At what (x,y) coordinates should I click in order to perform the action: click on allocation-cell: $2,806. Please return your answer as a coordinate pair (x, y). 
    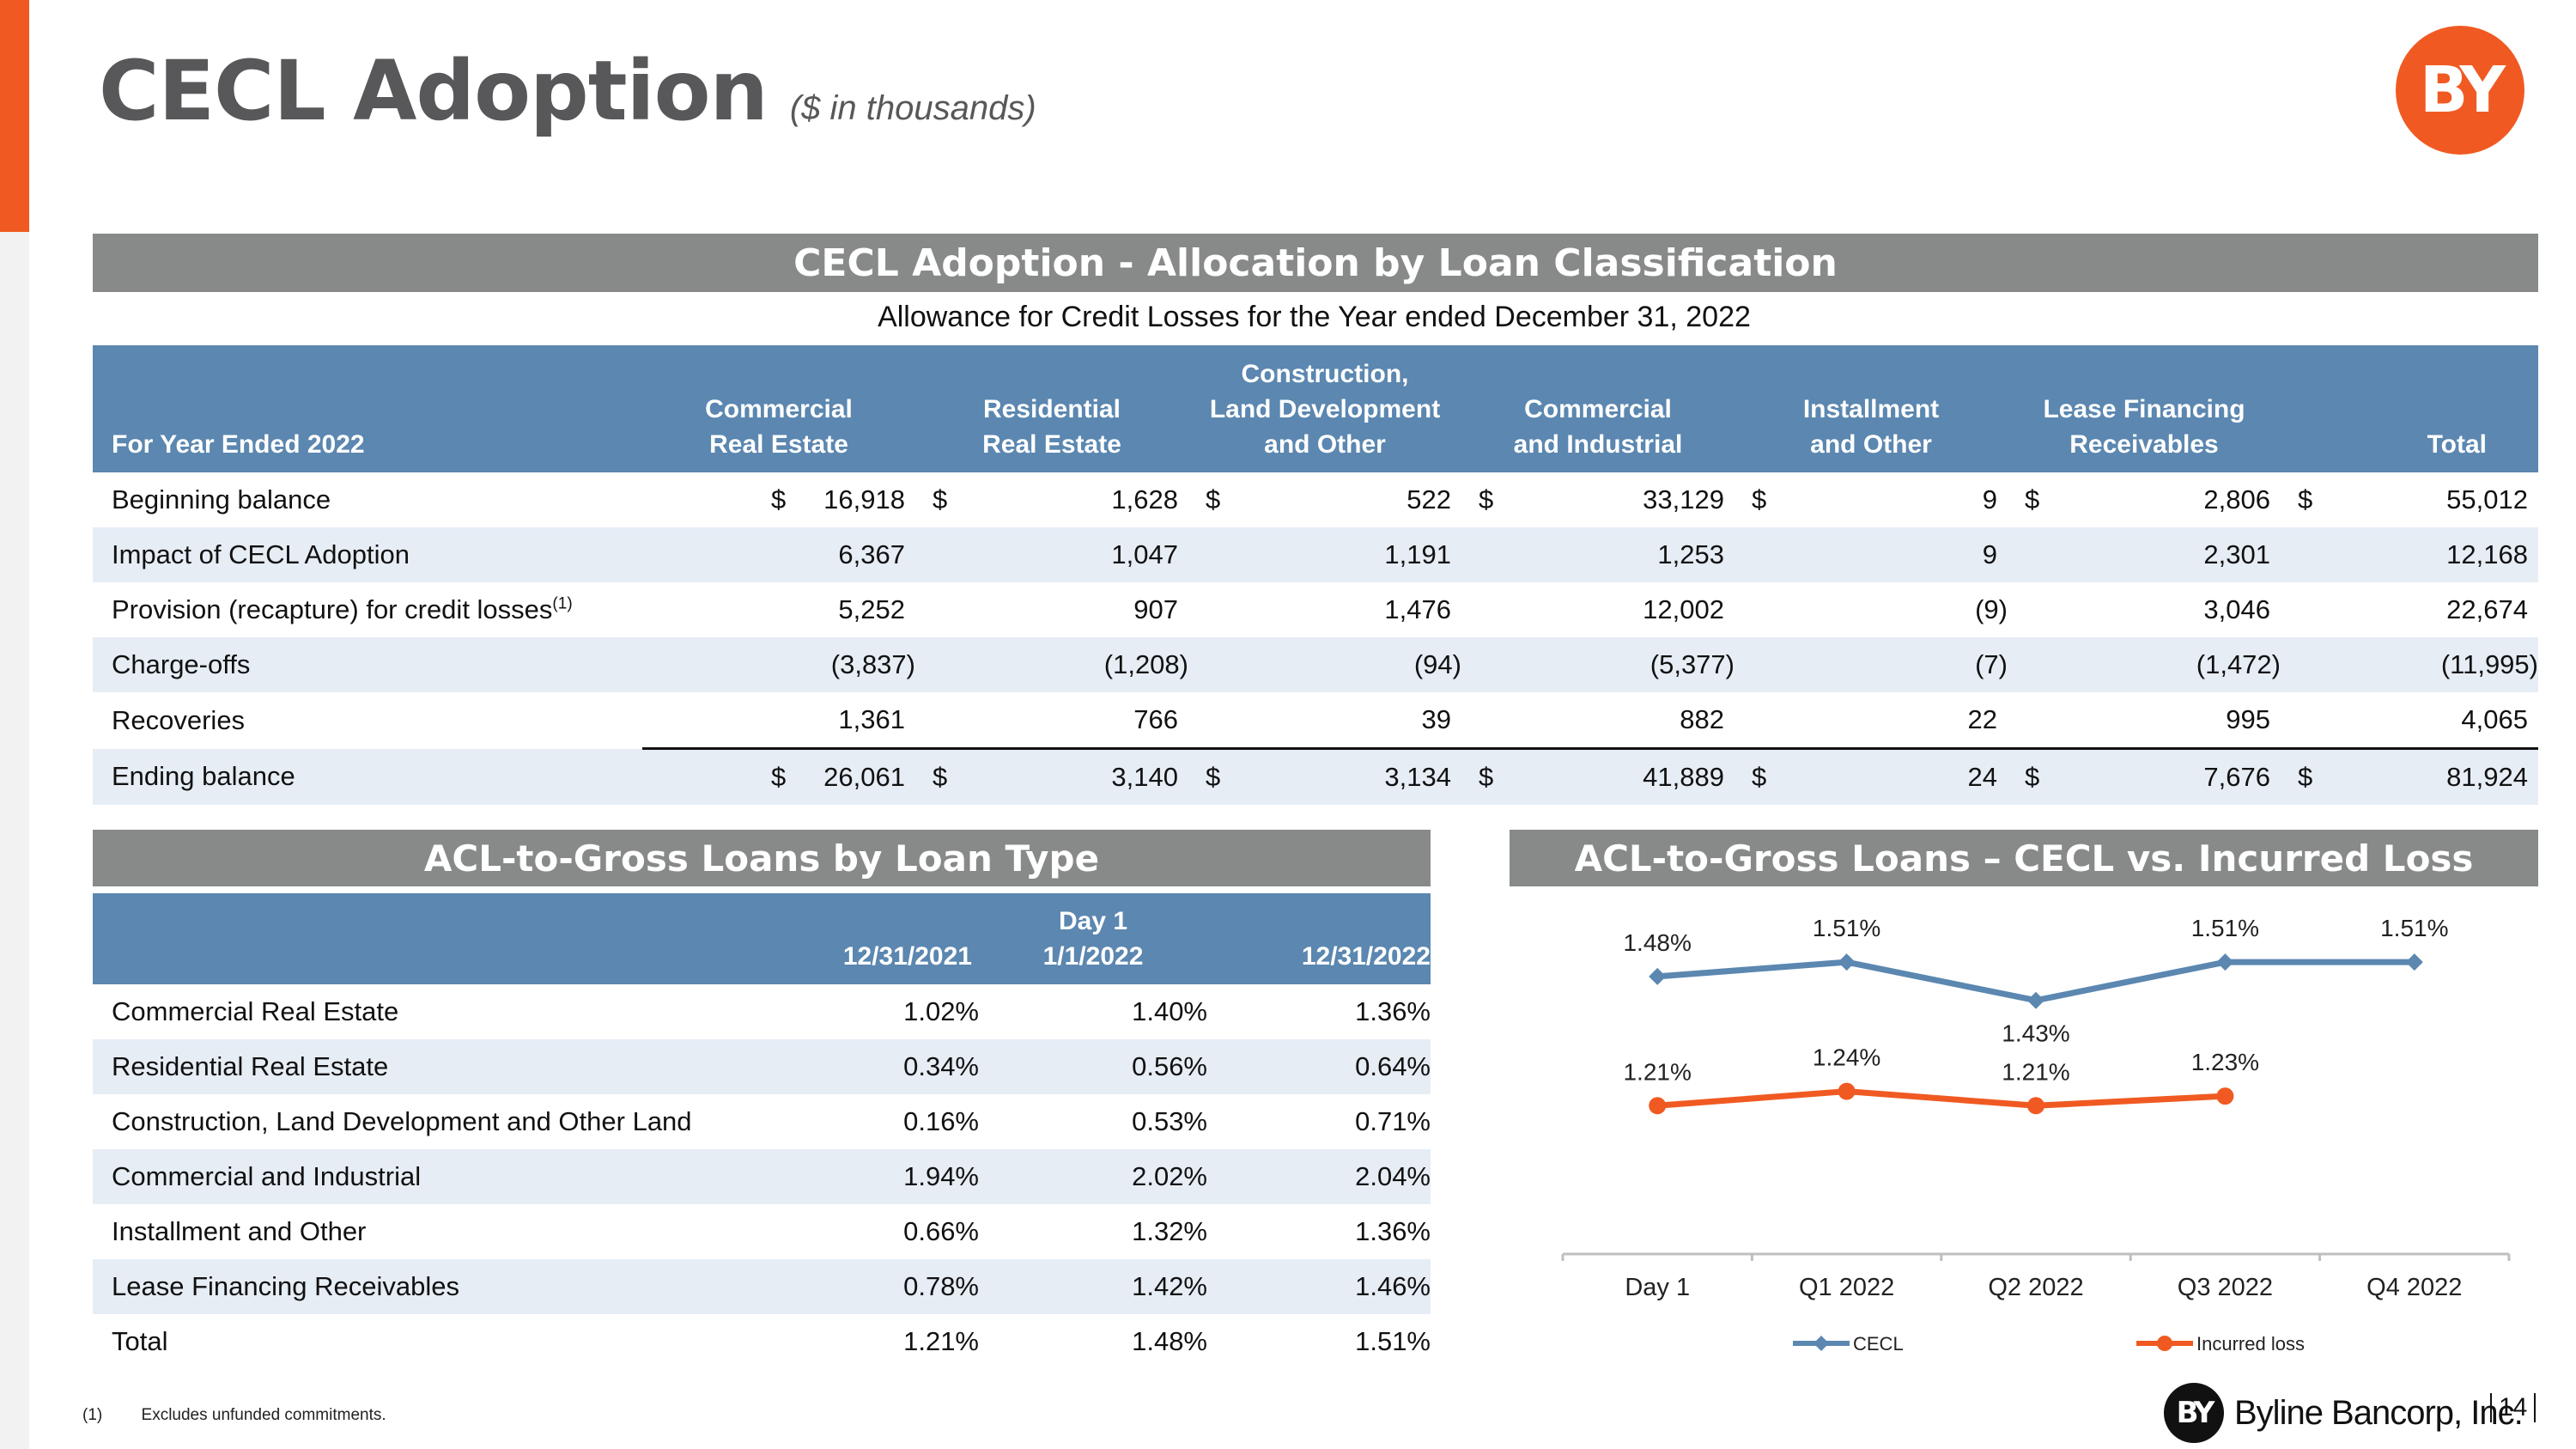
    Looking at the image, I should click on (2148, 499).